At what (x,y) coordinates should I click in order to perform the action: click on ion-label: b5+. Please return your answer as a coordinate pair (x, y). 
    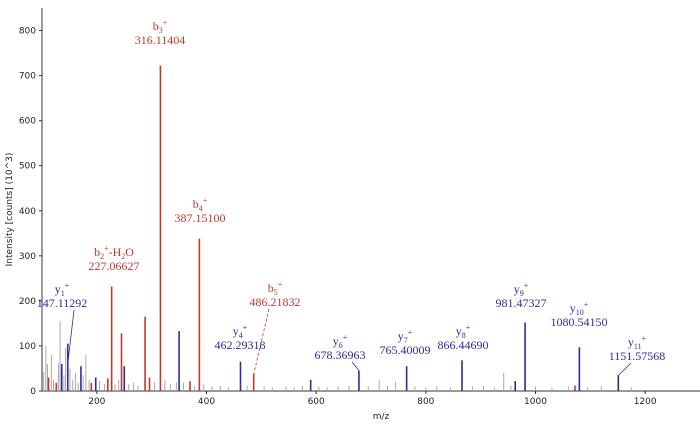
    Looking at the image, I should click on (275, 288).